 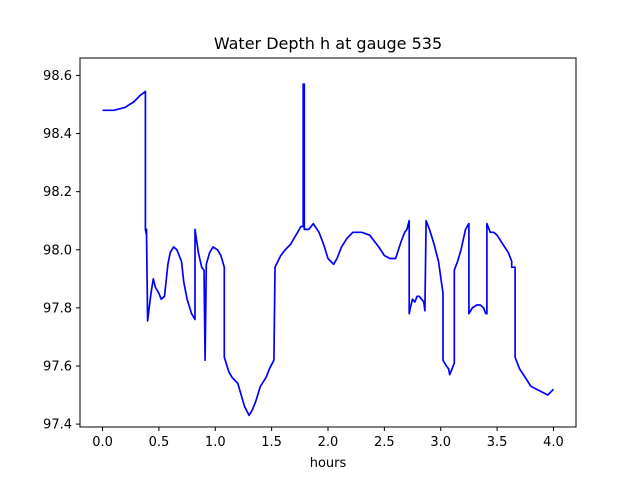 I want to click on y-tick-label: 98.6, so click(x=57, y=76).